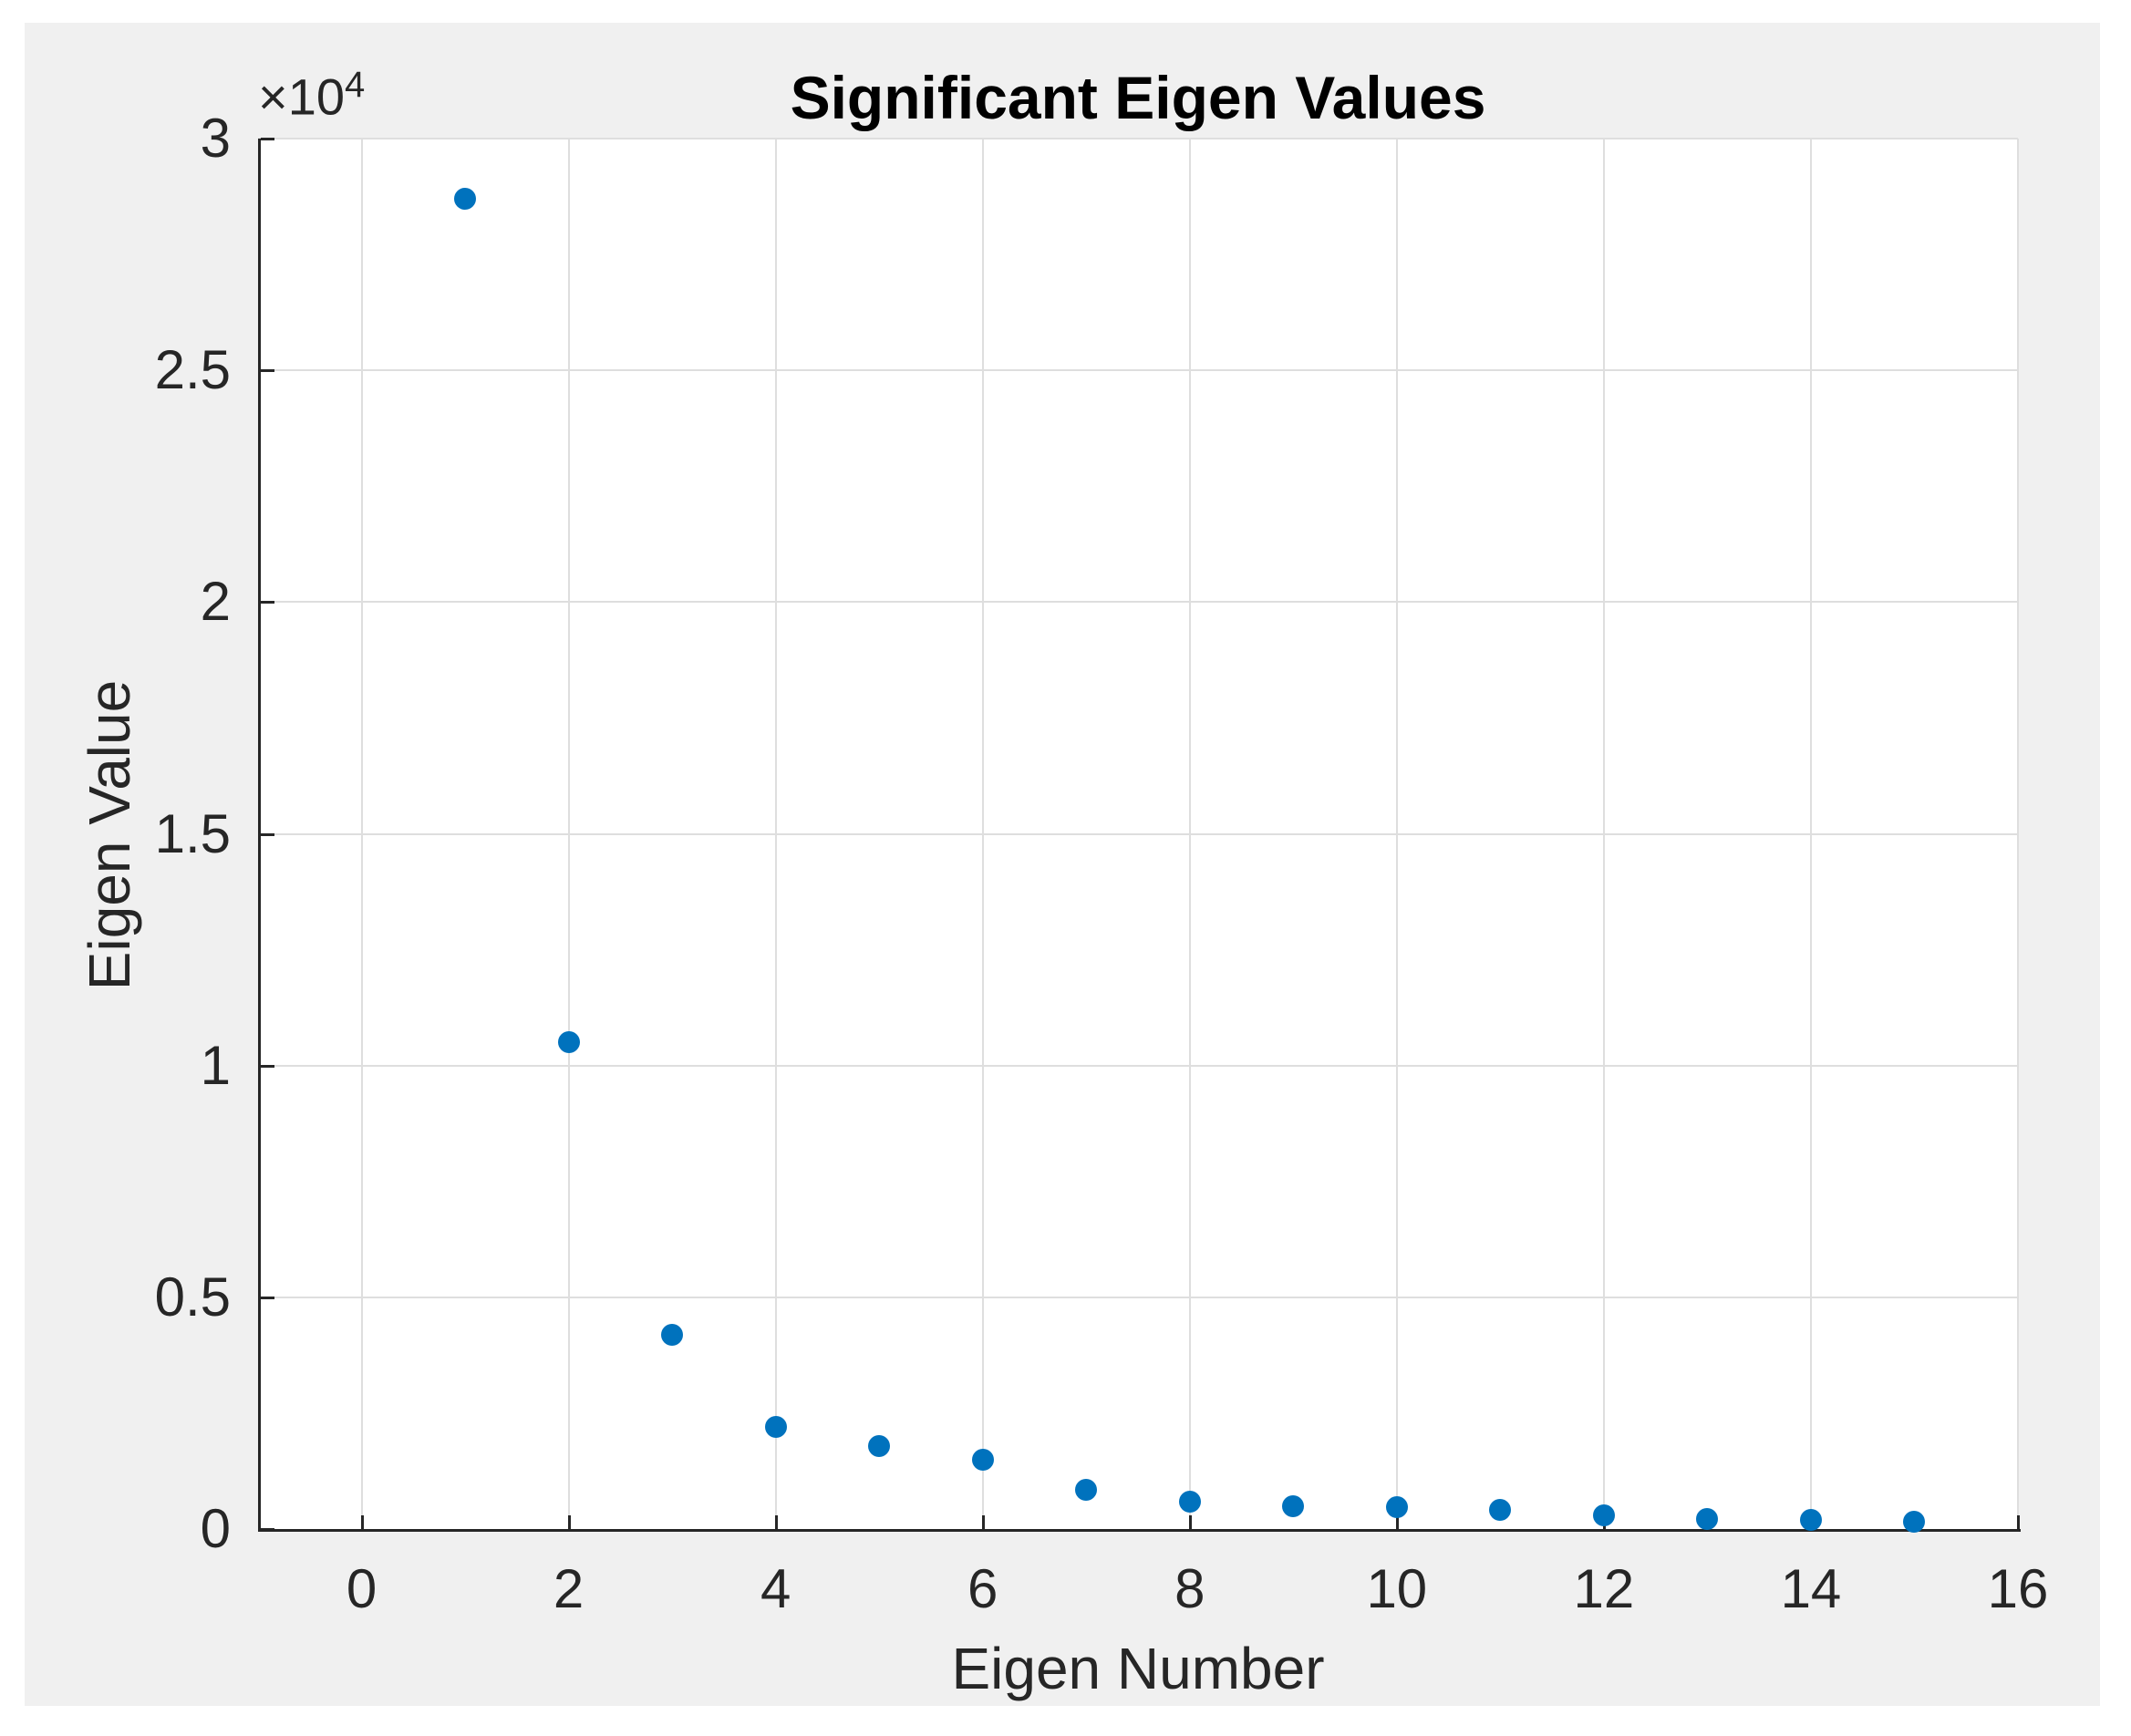  Describe the element at coordinates (192, 370) in the screenshot. I see `y-tick-label-2.5: 2.5` at that location.